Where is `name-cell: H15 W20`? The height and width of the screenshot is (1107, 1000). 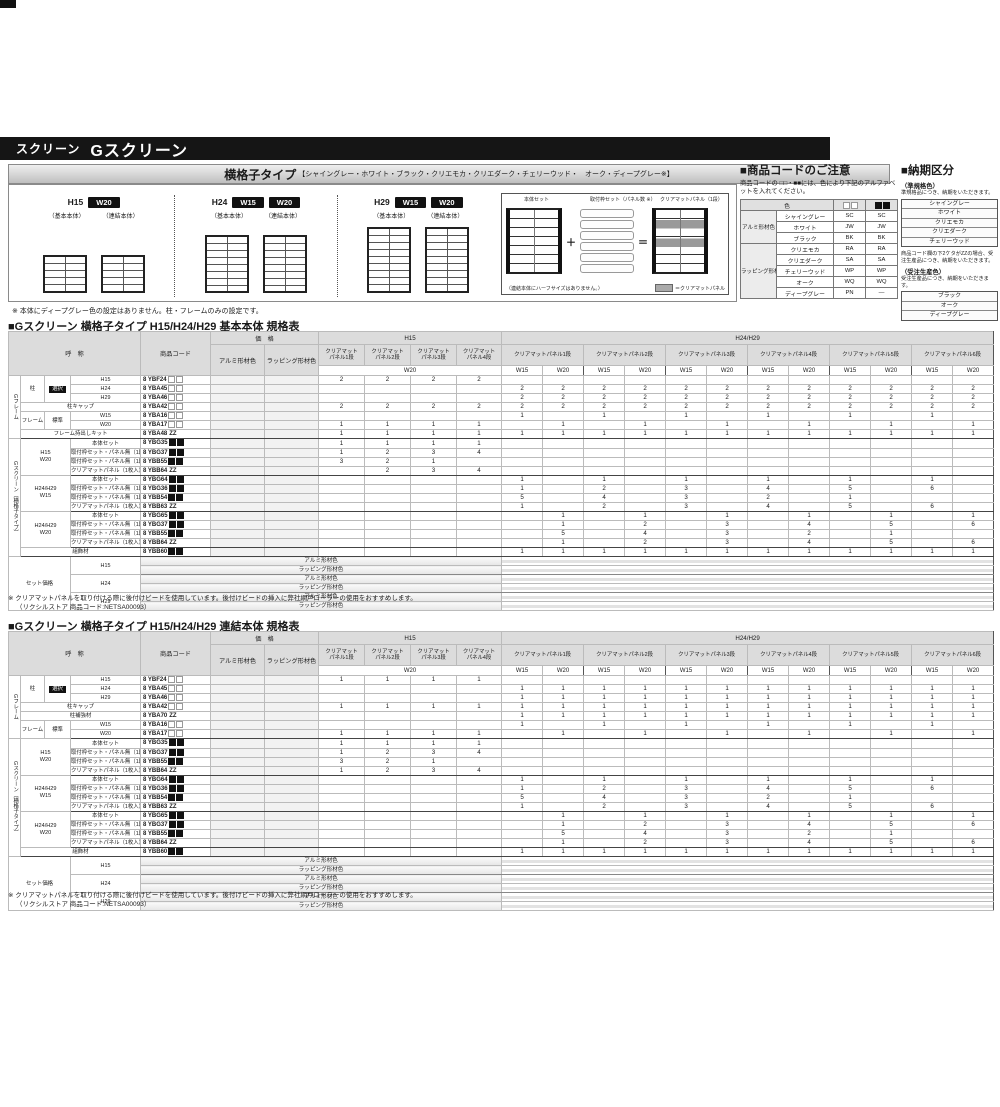 name-cell: H15 W20 is located at coordinates (45, 457).